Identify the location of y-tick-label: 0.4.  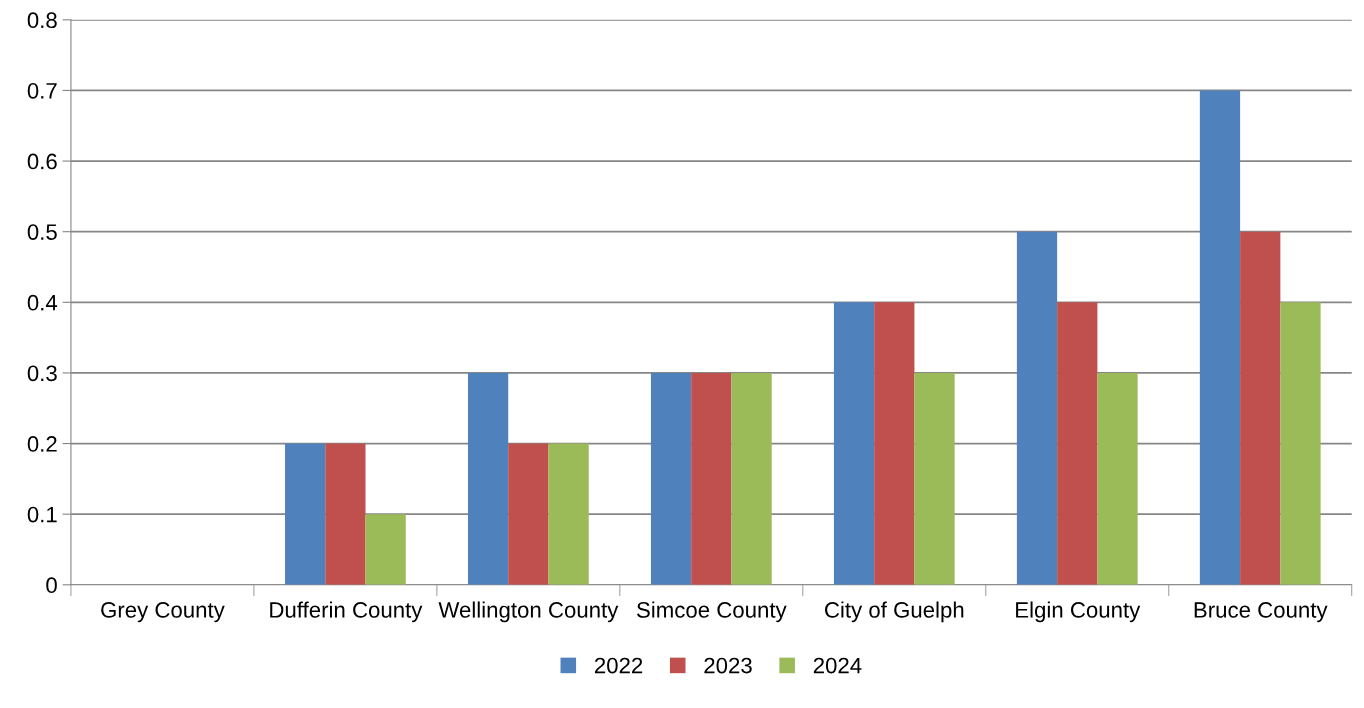
(42, 302).